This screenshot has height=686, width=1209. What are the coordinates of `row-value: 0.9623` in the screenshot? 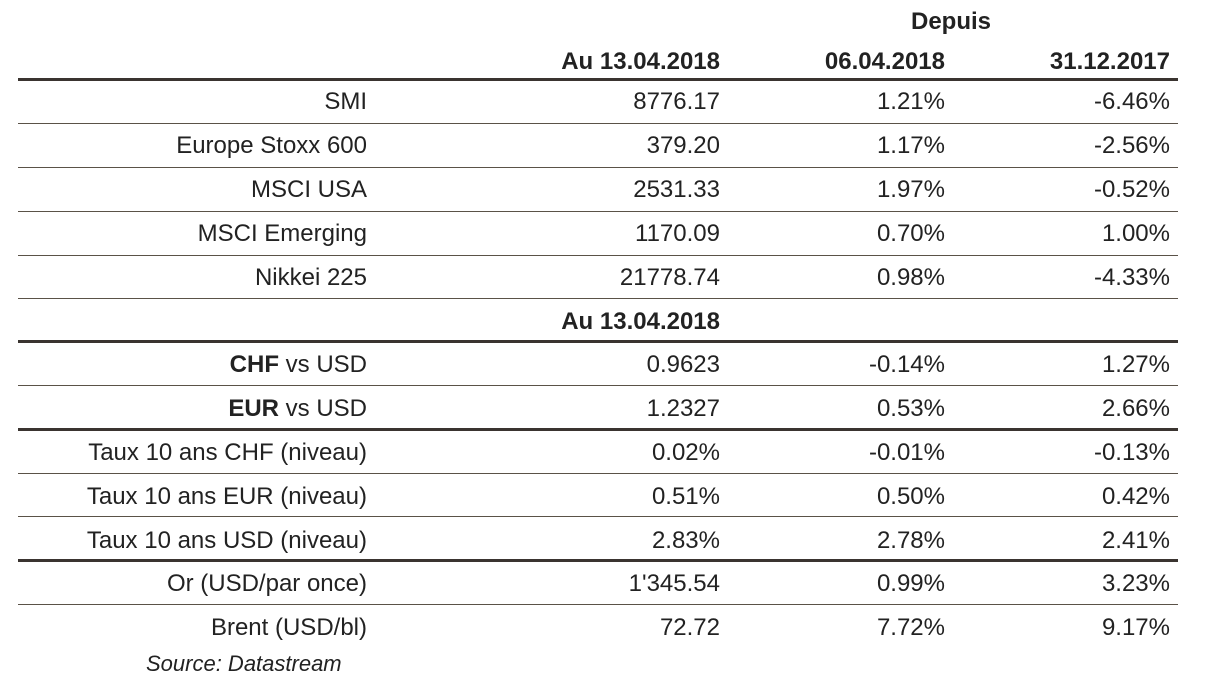 It's located at (683, 364).